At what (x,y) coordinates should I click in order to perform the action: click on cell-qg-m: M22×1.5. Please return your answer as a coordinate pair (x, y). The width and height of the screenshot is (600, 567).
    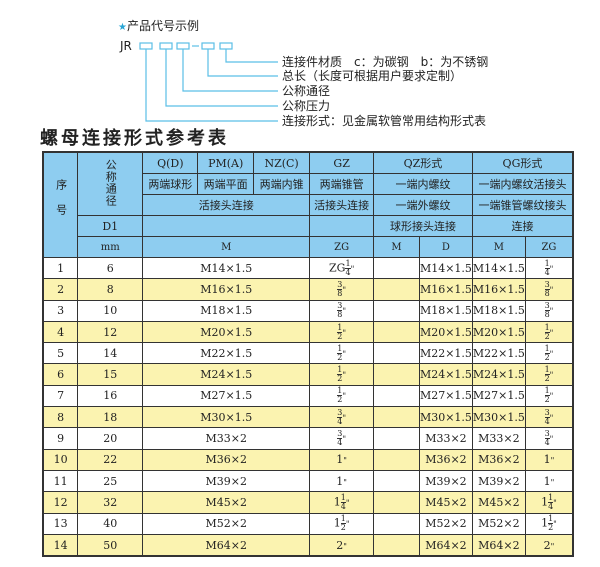
    Looking at the image, I should click on (498, 353).